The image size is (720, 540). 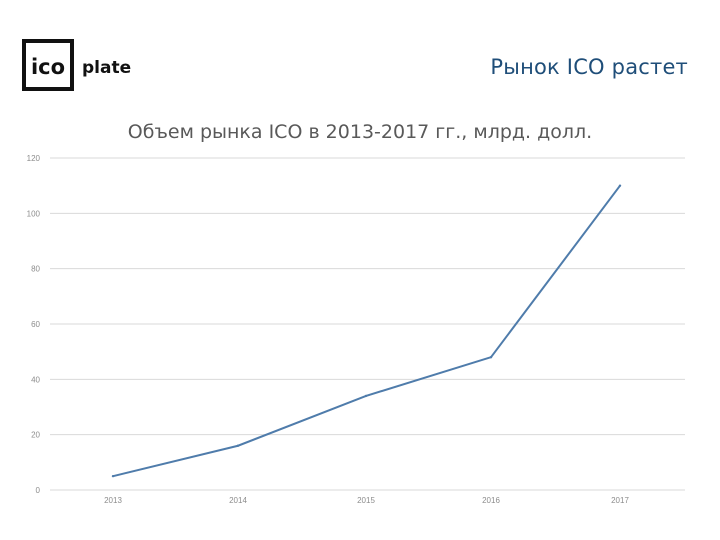 I want to click on y-tick-label: 40, so click(x=35, y=379).